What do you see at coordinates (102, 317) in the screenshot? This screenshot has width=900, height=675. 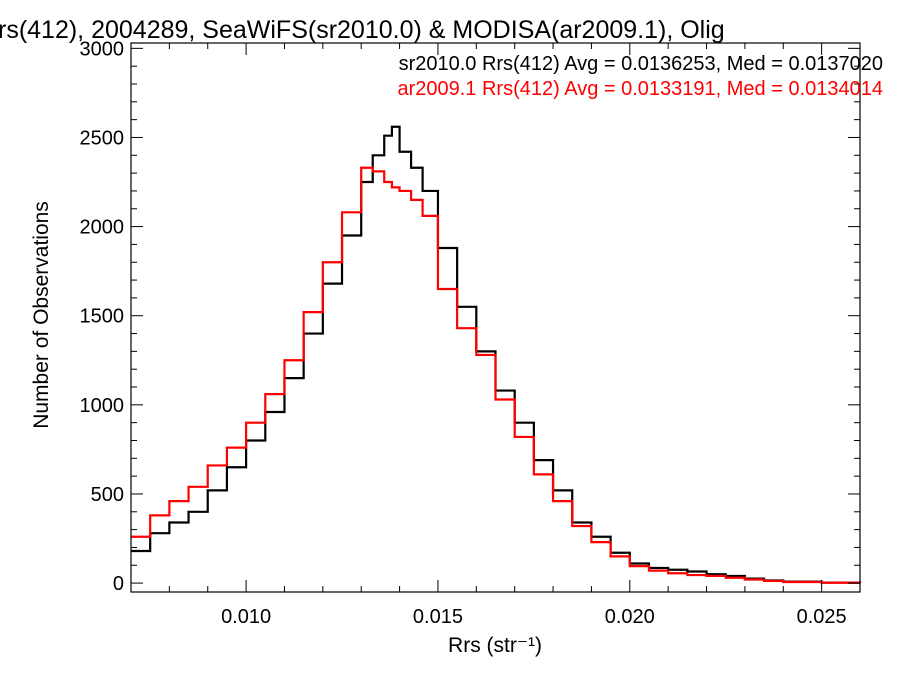 I see `y-tick-label: 1500` at bounding box center [102, 317].